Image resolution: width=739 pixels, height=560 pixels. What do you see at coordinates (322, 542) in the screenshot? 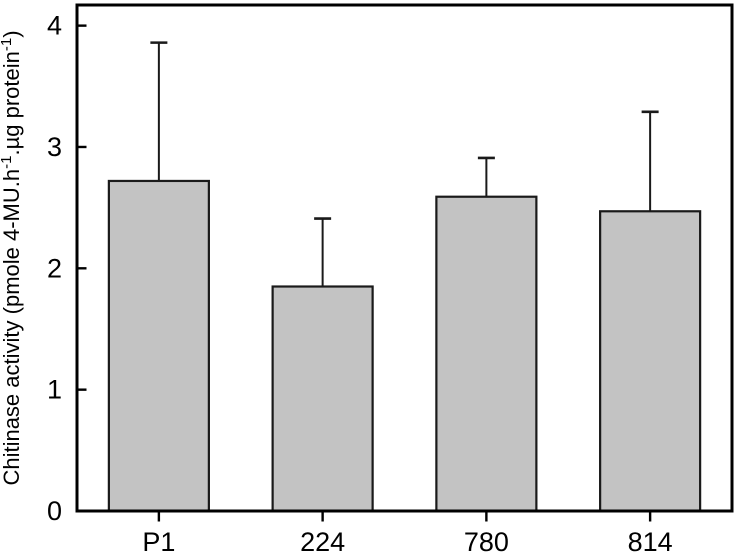
I see `x-tick-label-224: 224` at bounding box center [322, 542].